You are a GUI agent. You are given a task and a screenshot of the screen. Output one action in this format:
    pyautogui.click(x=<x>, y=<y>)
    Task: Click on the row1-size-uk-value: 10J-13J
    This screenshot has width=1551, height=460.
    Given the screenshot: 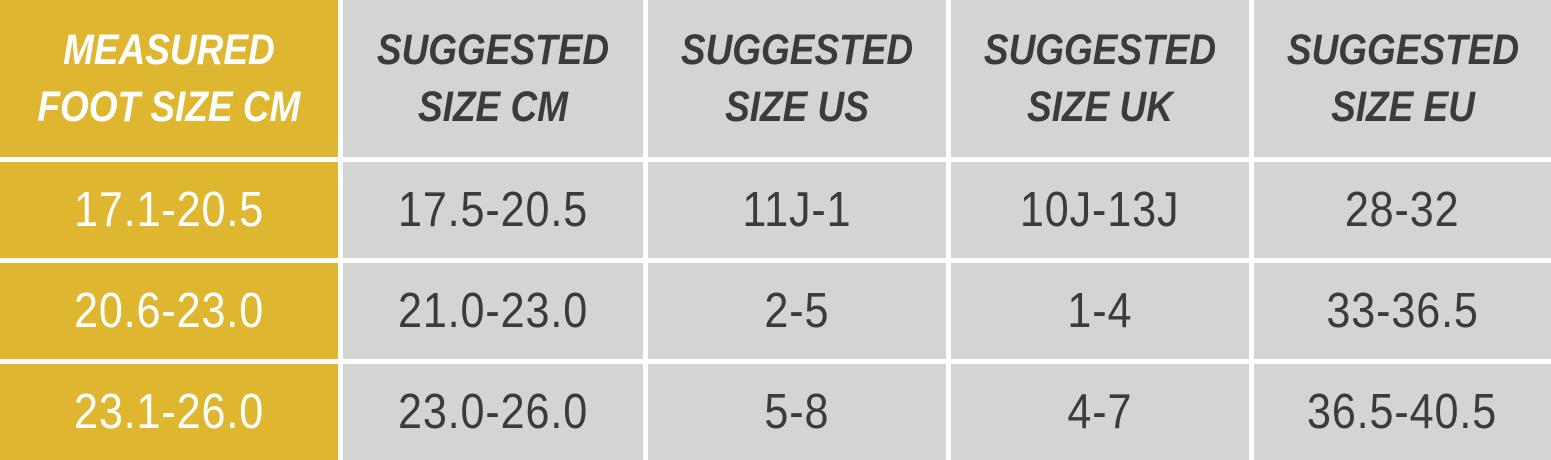 What is the action you would take?
    pyautogui.click(x=1100, y=210)
    